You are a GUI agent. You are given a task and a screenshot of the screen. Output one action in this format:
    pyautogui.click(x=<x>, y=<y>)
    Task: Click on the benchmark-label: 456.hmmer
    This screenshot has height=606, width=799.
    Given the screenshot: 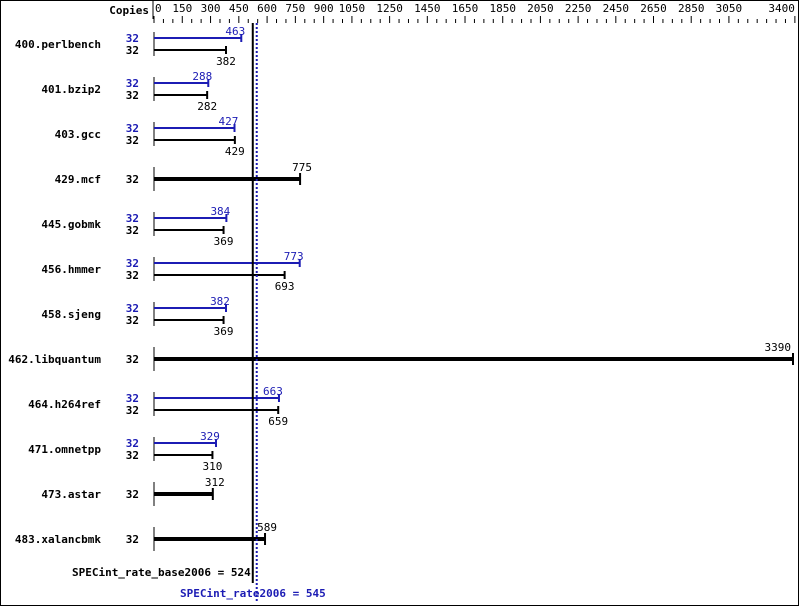 What is the action you would take?
    pyautogui.click(x=71, y=269)
    